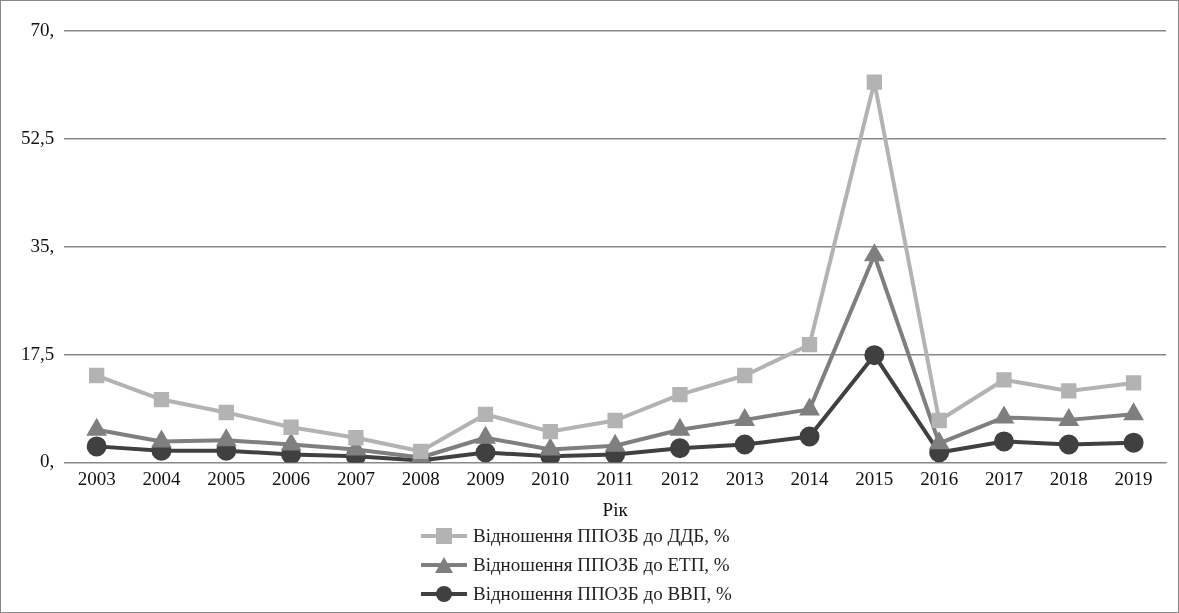 This screenshot has width=1179, height=613. I want to click on x-tick-label: 2008, so click(420, 478).